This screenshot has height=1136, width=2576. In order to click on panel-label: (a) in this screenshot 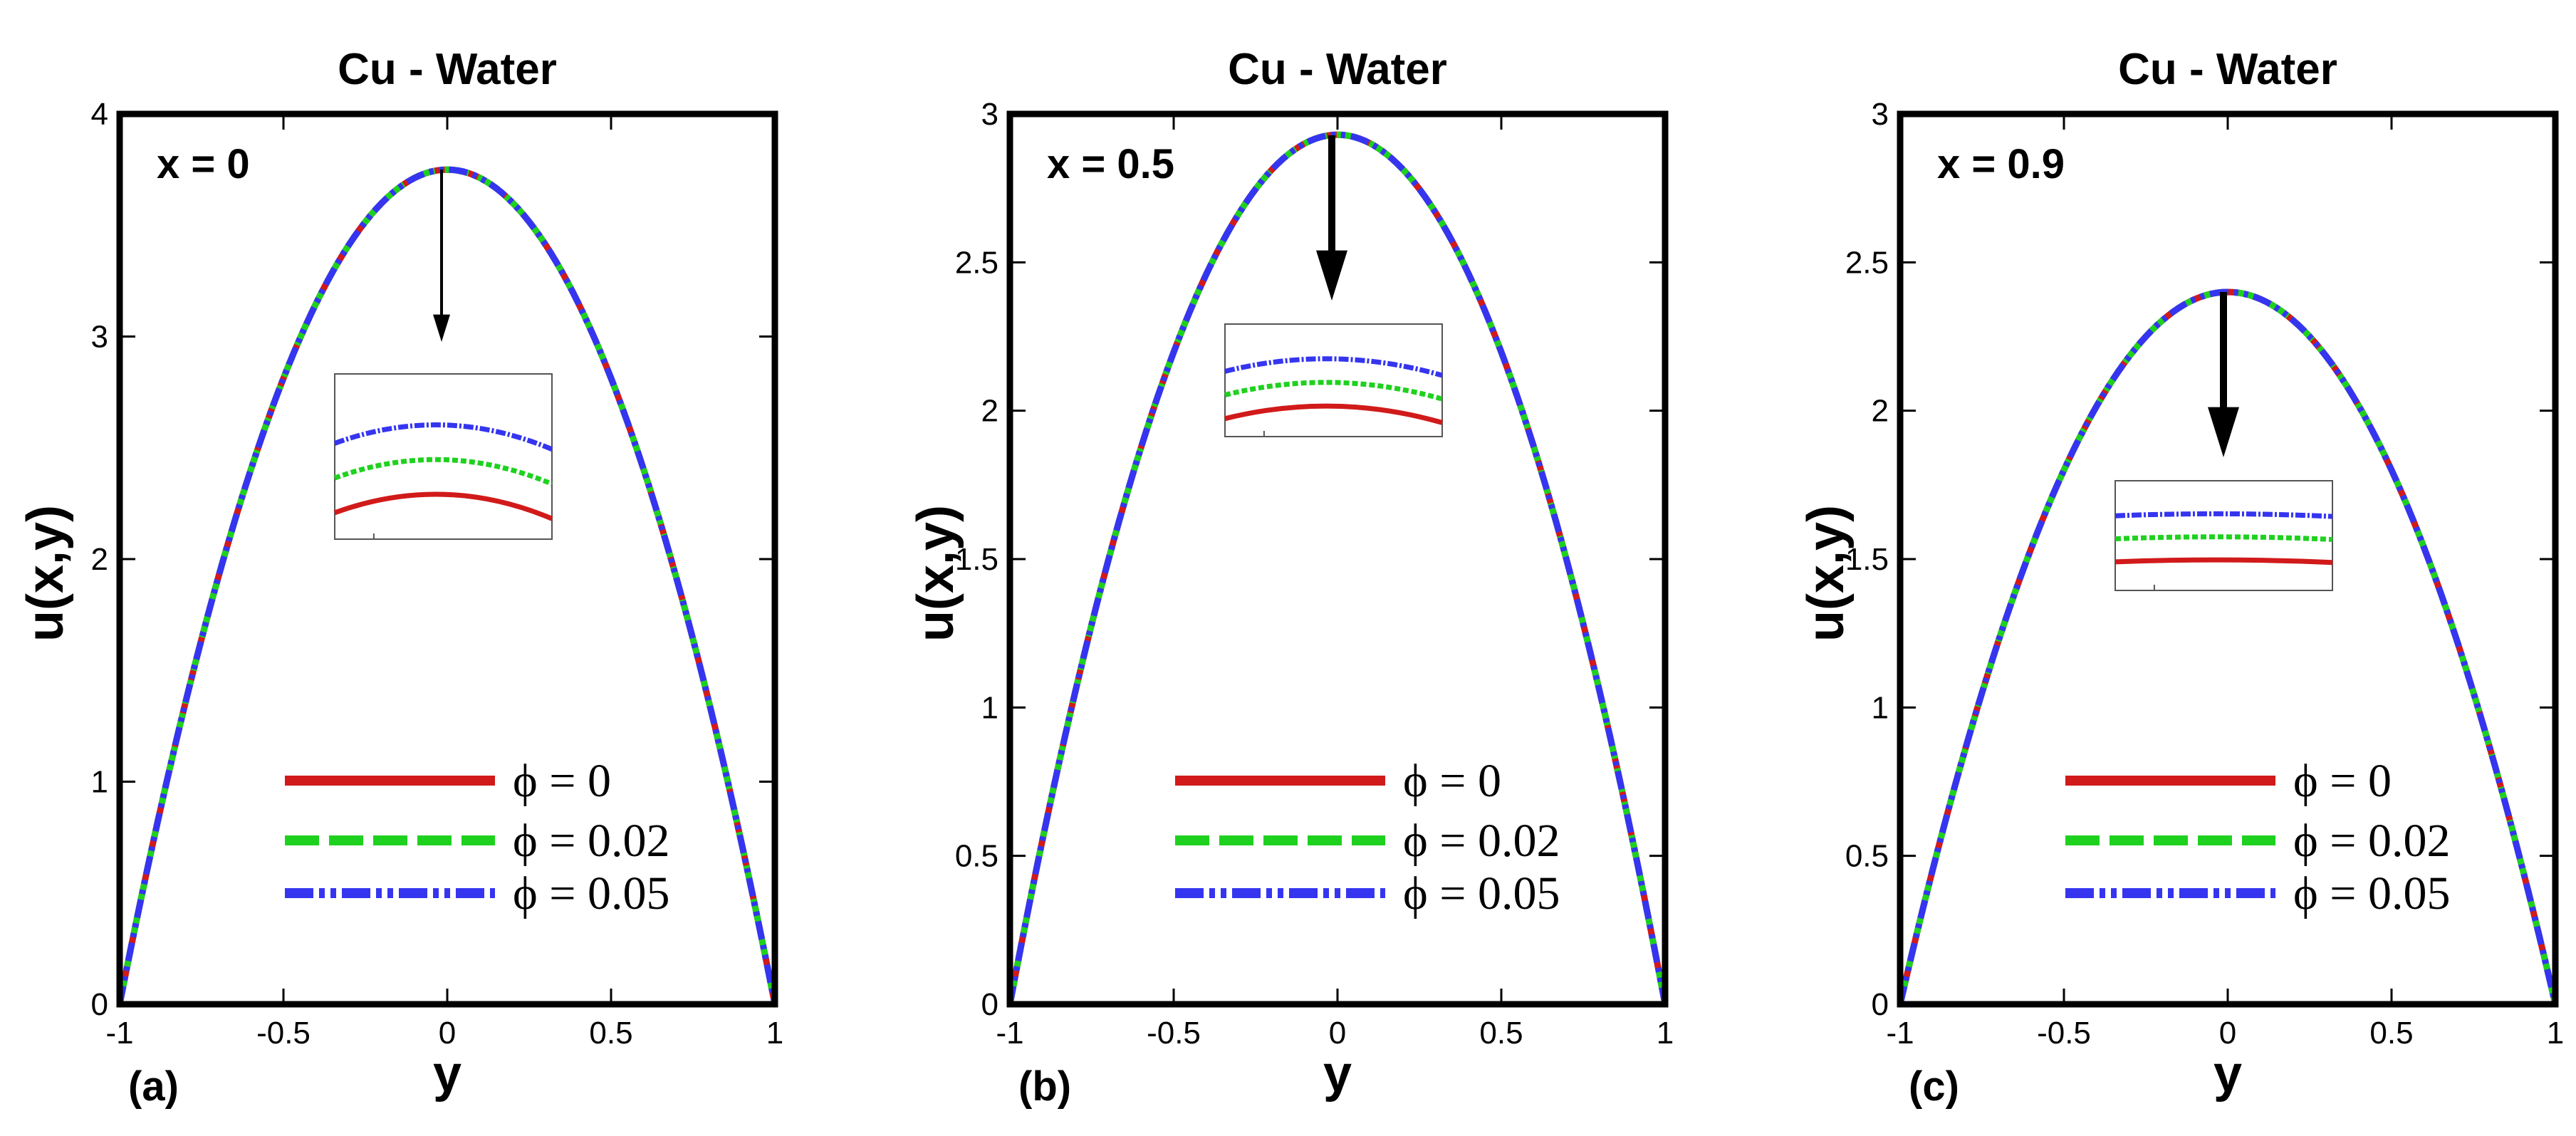, I will do `click(153, 1086)`.